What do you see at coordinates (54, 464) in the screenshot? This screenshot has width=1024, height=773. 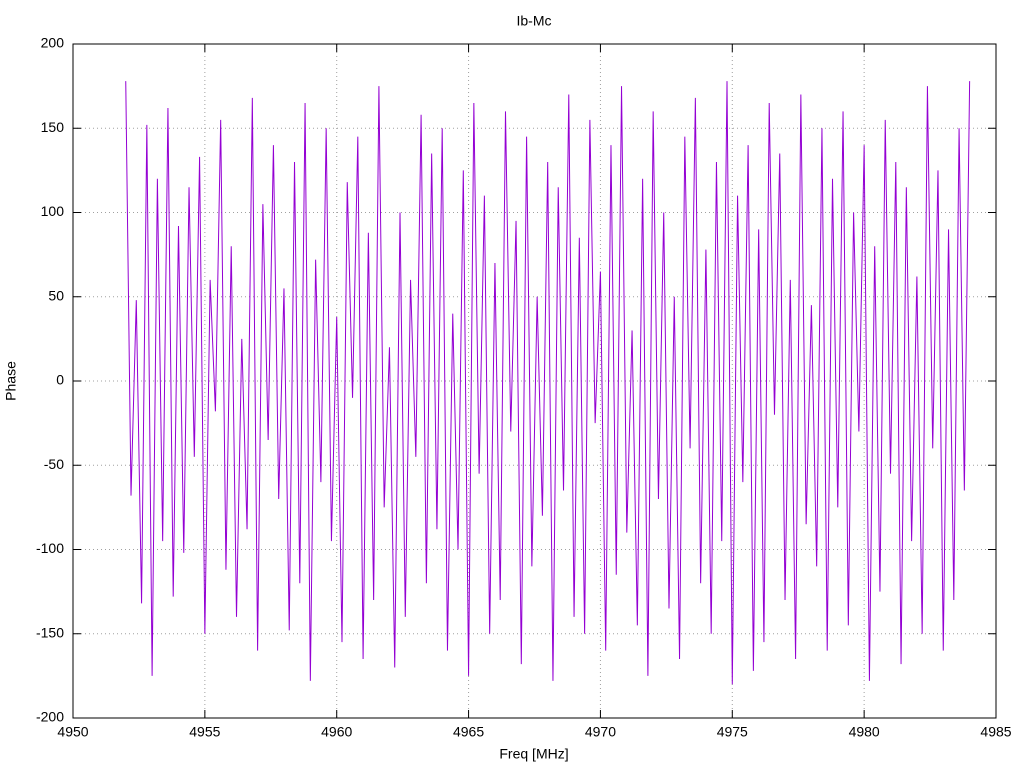 I see `y-tick-label: -50` at bounding box center [54, 464].